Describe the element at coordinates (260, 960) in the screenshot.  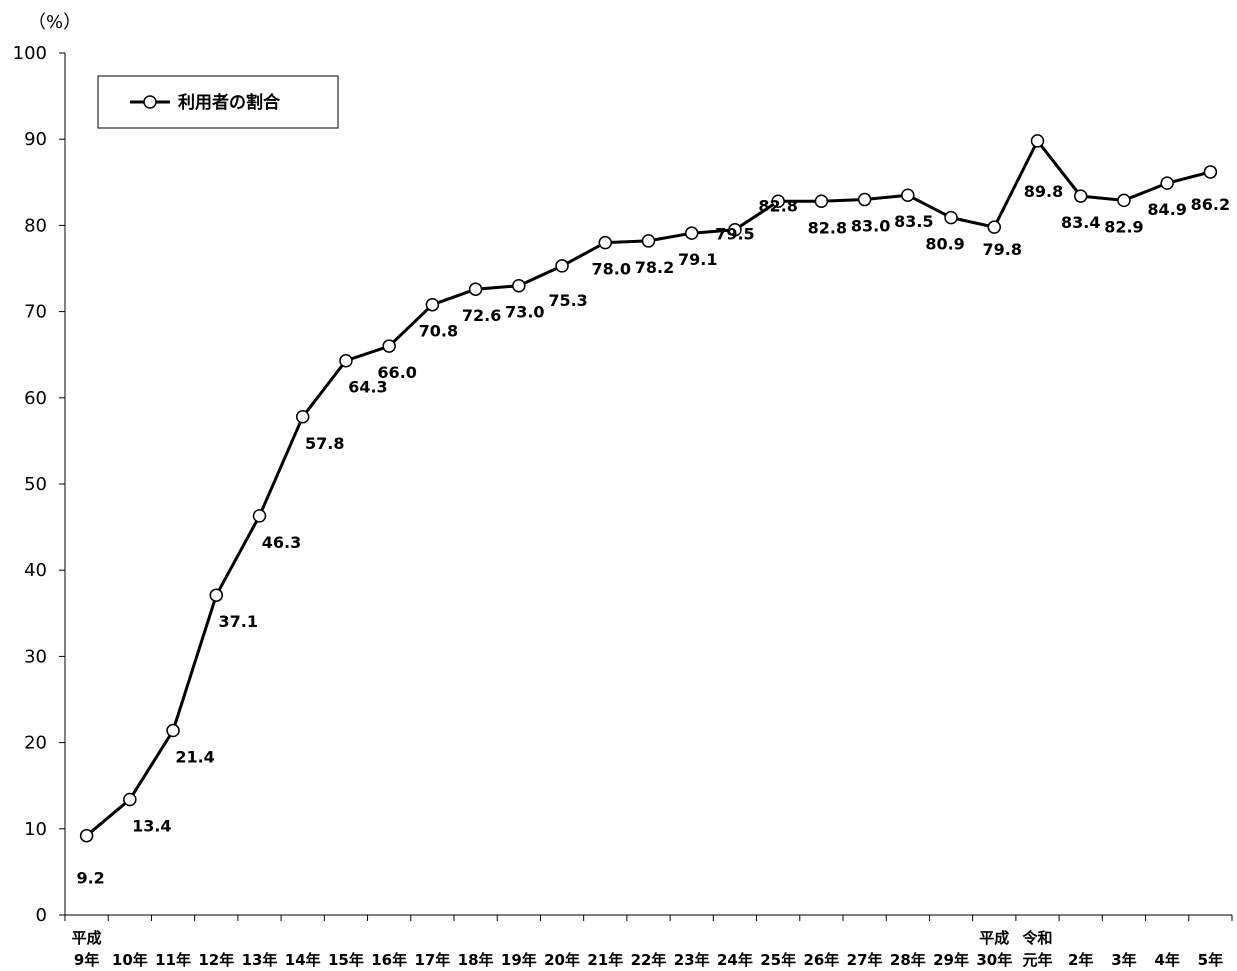
I see `x-tick-label: 13年` at that location.